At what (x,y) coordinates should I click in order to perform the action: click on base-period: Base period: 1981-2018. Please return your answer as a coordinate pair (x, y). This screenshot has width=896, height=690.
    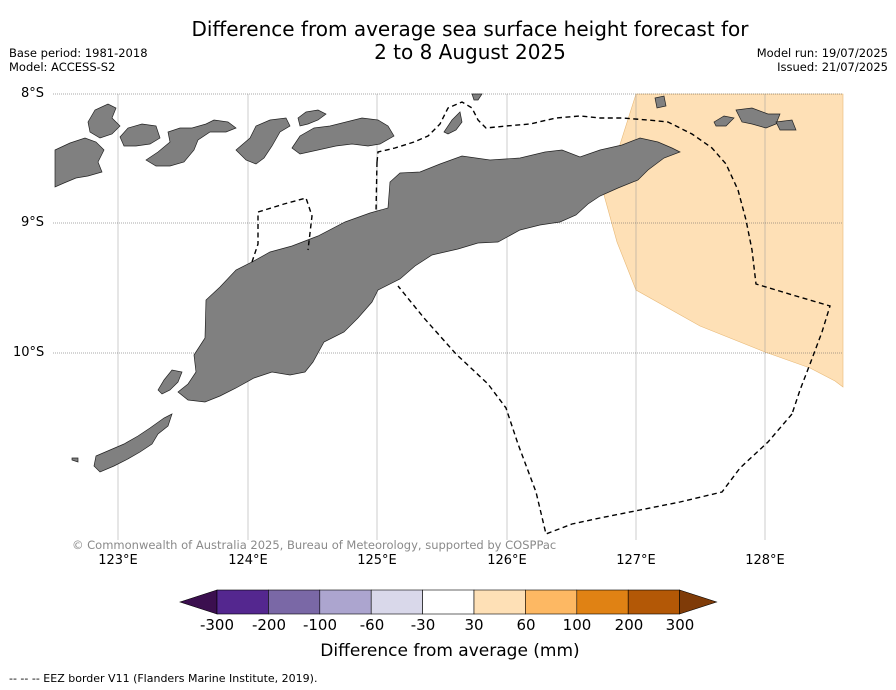
    Looking at the image, I should click on (78, 53).